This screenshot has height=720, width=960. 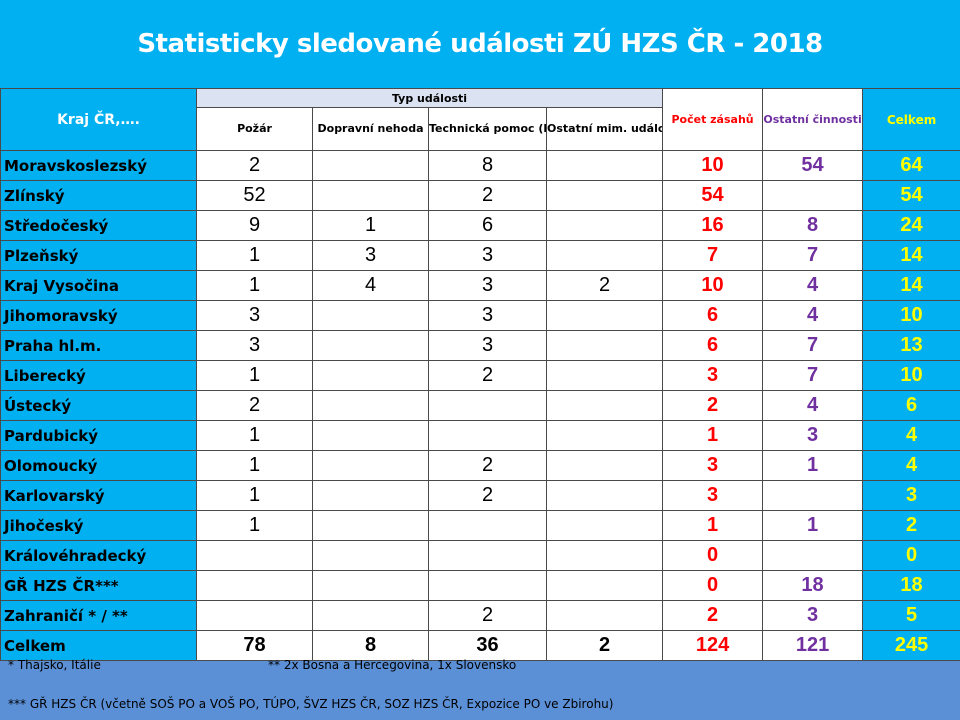 I want to click on table-row: Jihomoravský 3 3 6 4 10, so click(x=480, y=315).